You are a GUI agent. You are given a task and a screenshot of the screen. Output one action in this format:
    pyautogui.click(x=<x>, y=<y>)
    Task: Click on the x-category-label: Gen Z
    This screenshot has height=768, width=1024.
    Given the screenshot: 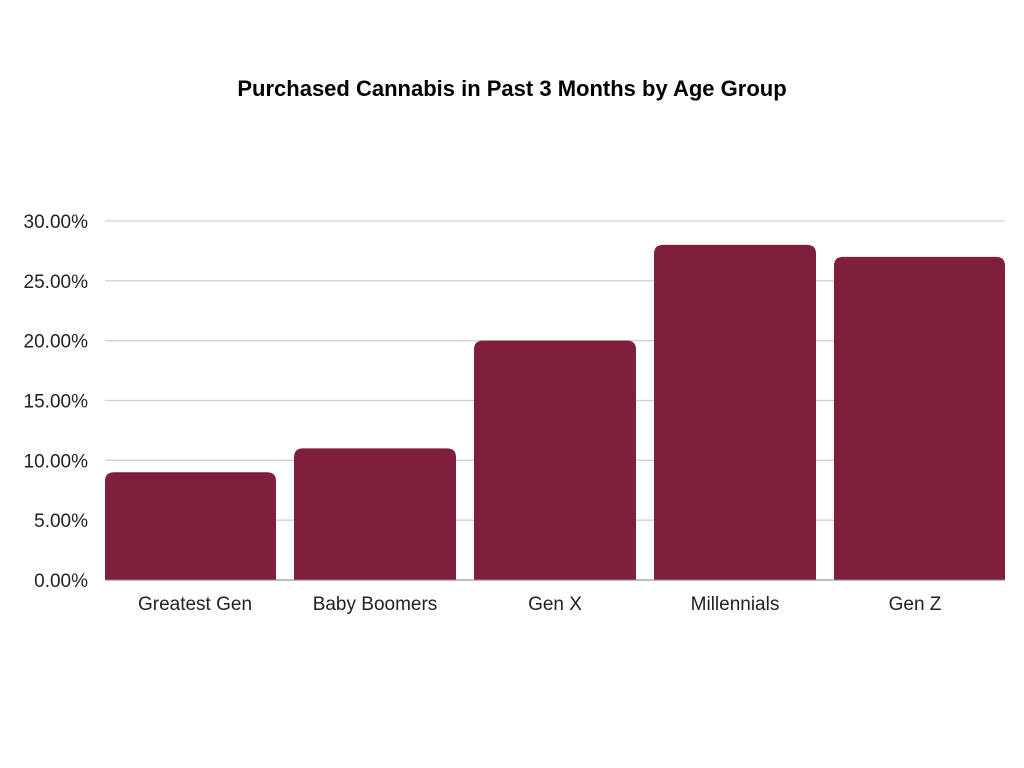 What is the action you would take?
    pyautogui.click(x=915, y=604)
    